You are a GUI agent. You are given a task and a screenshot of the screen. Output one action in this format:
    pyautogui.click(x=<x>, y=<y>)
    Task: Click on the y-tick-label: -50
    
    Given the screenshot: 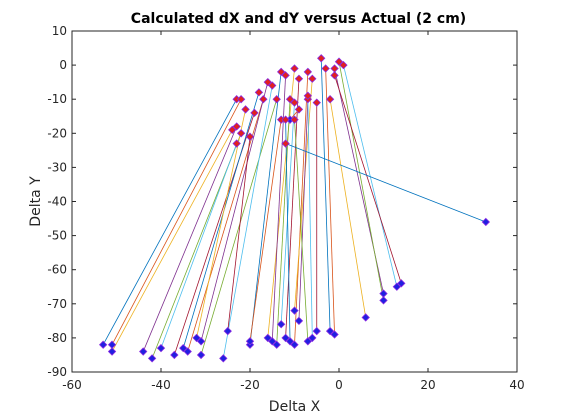 What is the action you would take?
    pyautogui.click(x=57, y=236)
    